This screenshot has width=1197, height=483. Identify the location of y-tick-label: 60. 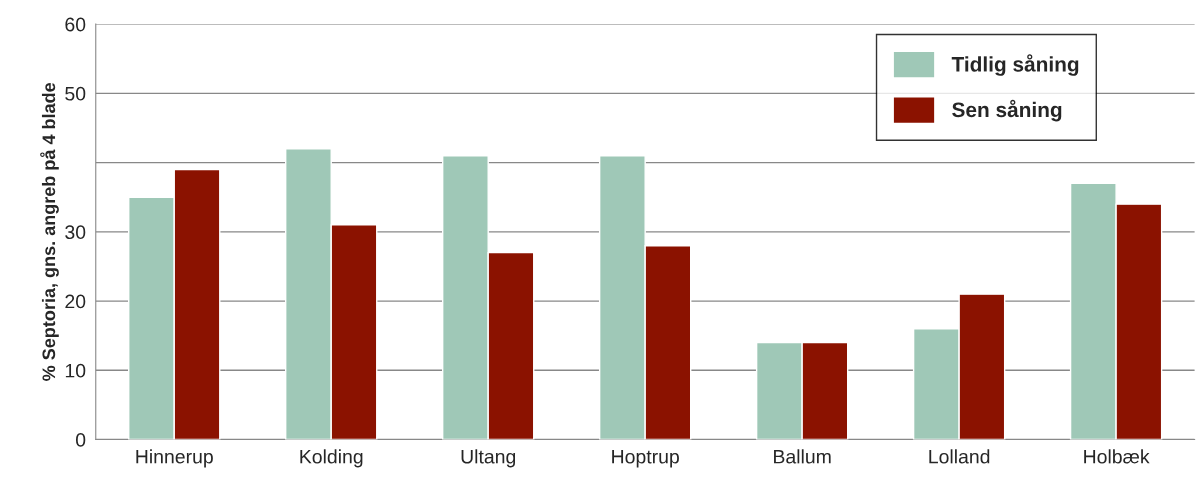
(75, 24).